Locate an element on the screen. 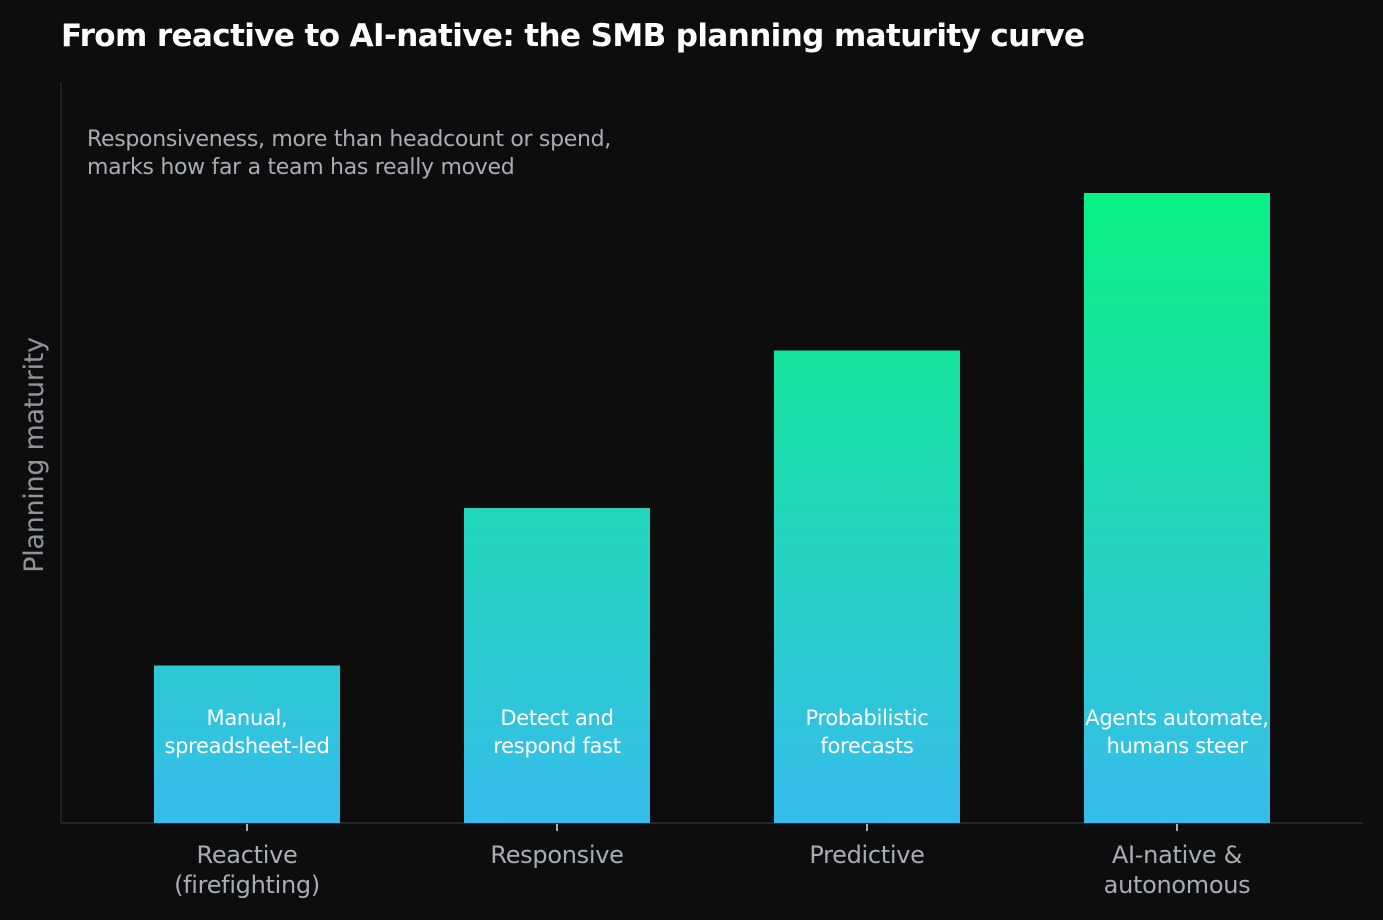 This screenshot has width=1383, height=920. bar-label-1-line-2: spreadsheet-led is located at coordinates (246, 746).